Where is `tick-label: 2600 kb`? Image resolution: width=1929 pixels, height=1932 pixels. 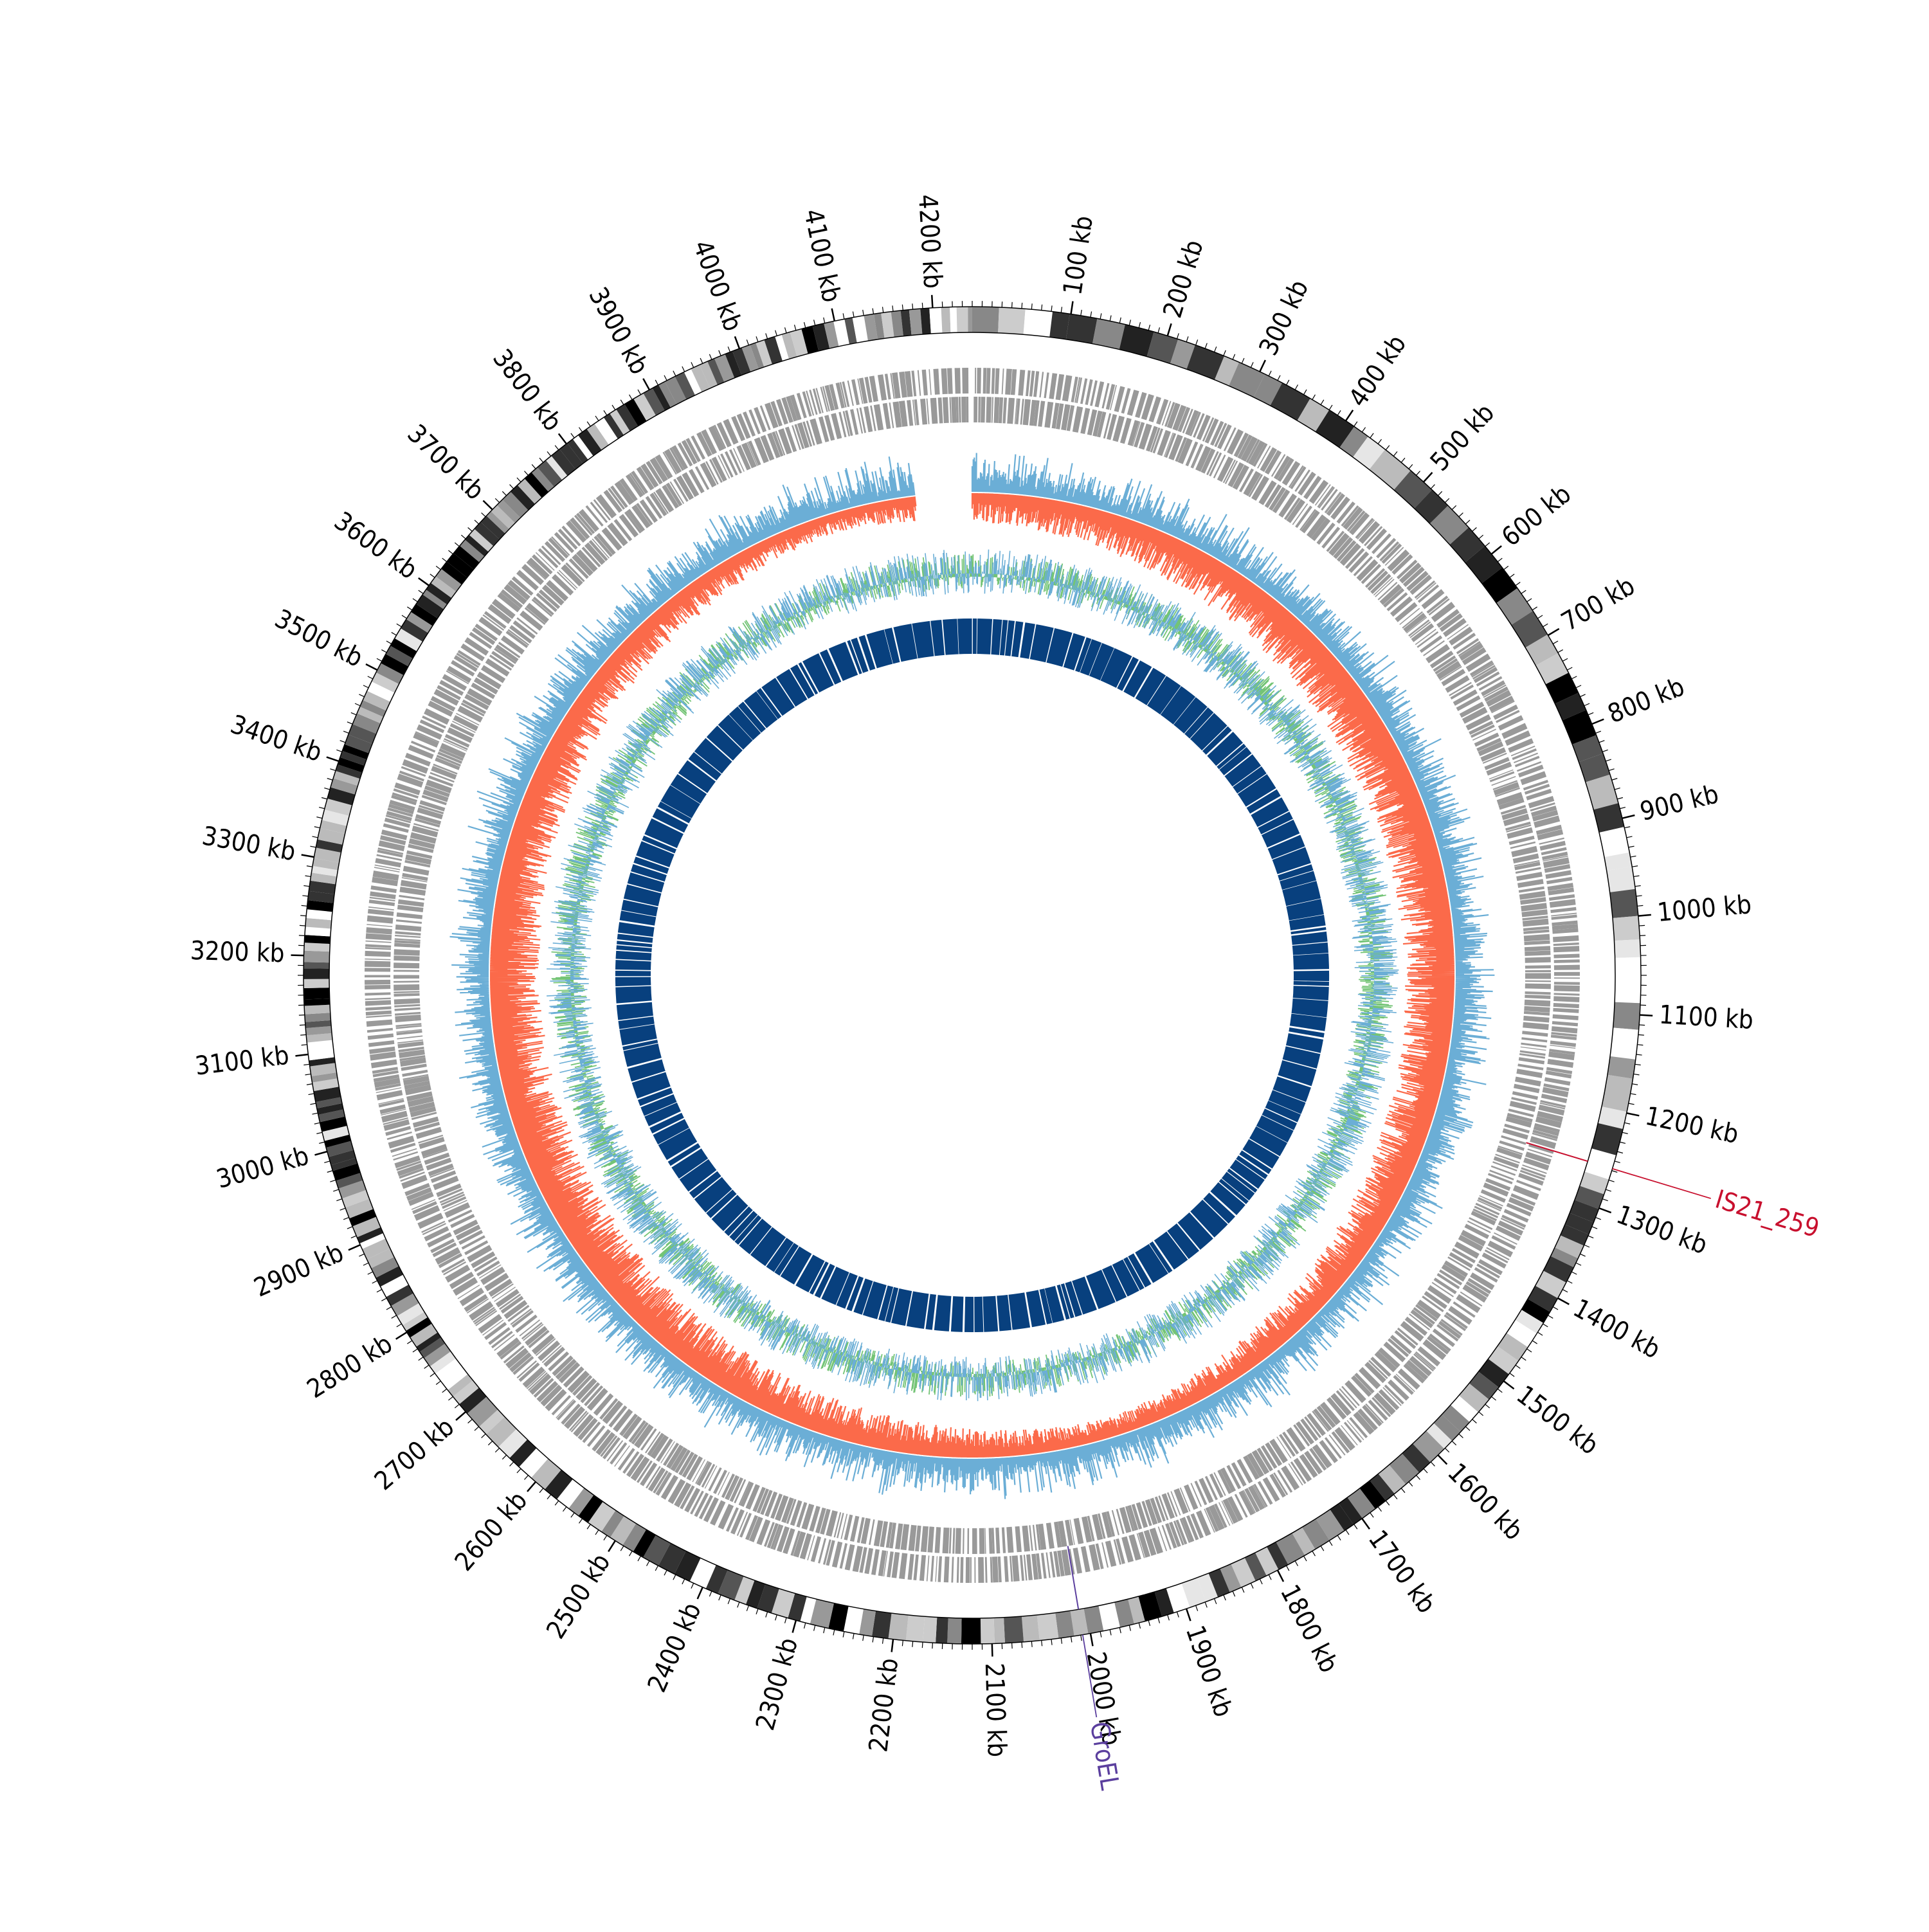
tick-label: 2600 kb is located at coordinates (491, 1531).